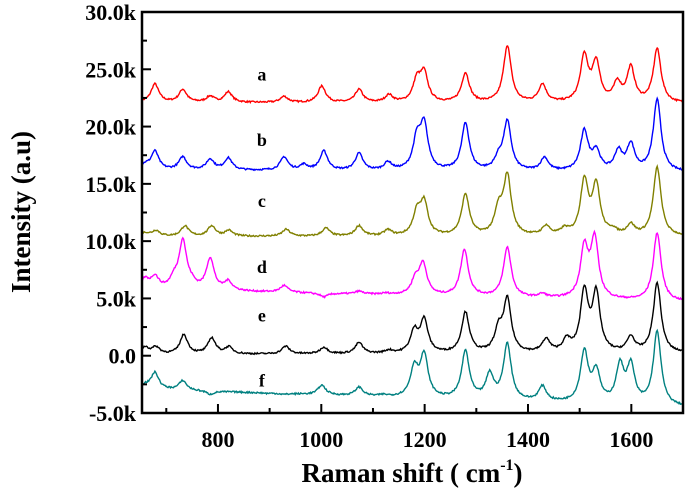 The height and width of the screenshot is (499, 685). Describe the element at coordinates (262, 267) in the screenshot. I see `series-label-d: d` at that location.